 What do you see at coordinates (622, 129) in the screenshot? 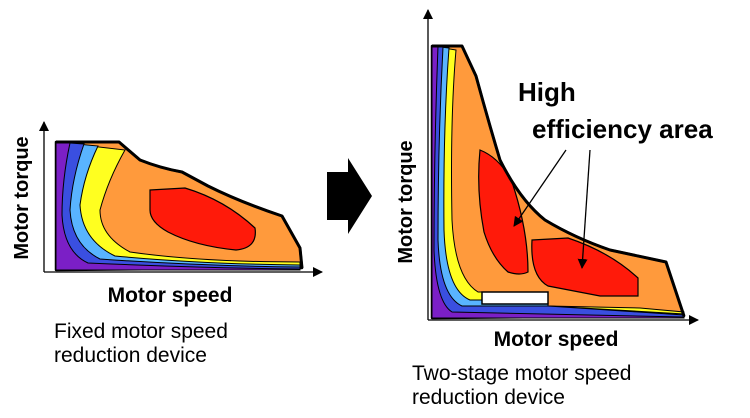
I see `callout-label-line2: efficiency area` at bounding box center [622, 129].